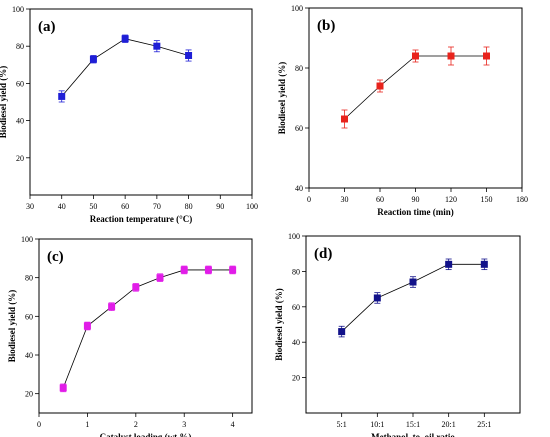  What do you see at coordinates (449, 424) in the screenshot?
I see `x-tick-label: 20:1` at bounding box center [449, 424].